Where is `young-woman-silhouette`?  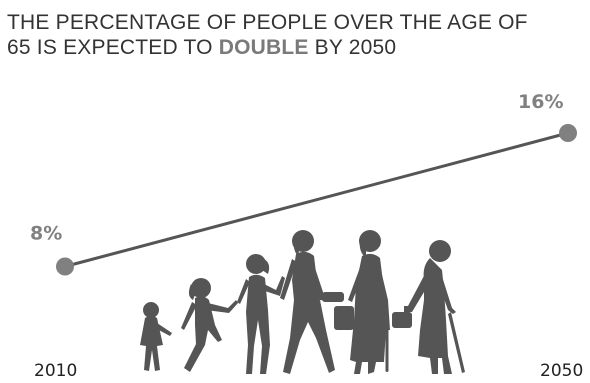
young-woman-silhouette is located at coordinates (312, 302).